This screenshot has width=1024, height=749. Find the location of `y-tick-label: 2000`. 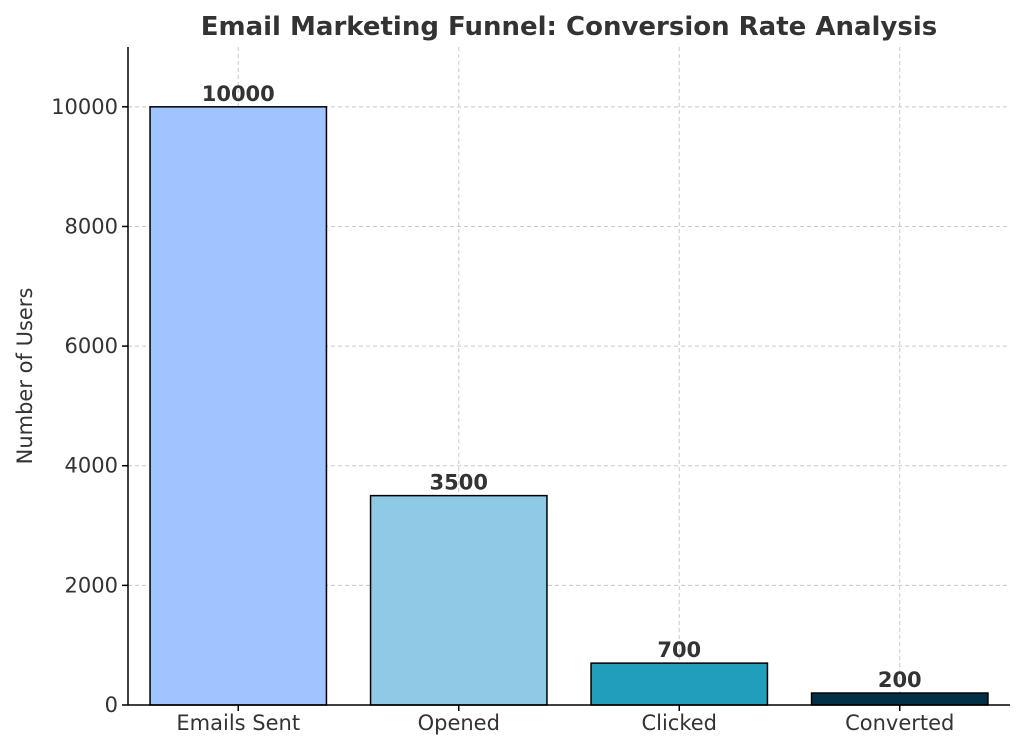

y-tick-label: 2000 is located at coordinates (91, 585).